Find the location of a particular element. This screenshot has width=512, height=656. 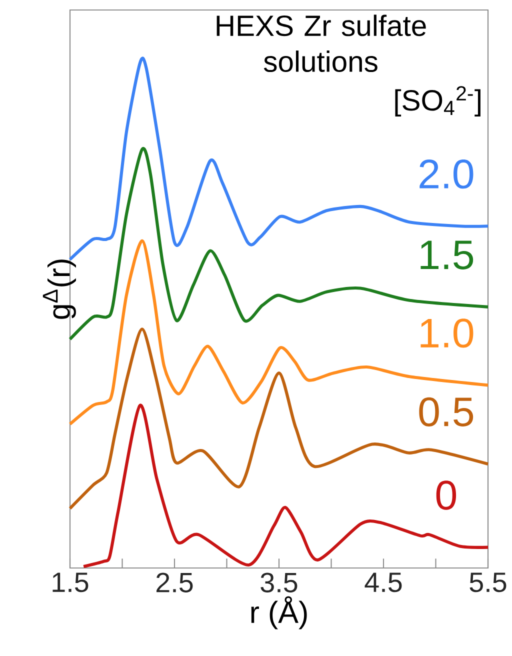

y-axis-title: g$^{Δ}$(r) is located at coordinates (59, 289).